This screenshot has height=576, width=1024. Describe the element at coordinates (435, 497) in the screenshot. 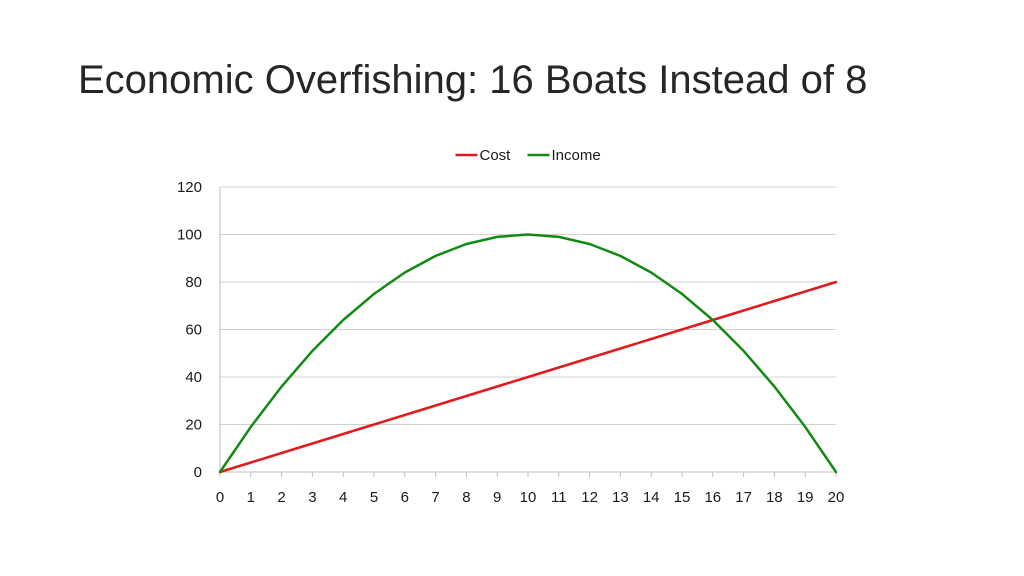

I see `x-tick-label: 7` at that location.